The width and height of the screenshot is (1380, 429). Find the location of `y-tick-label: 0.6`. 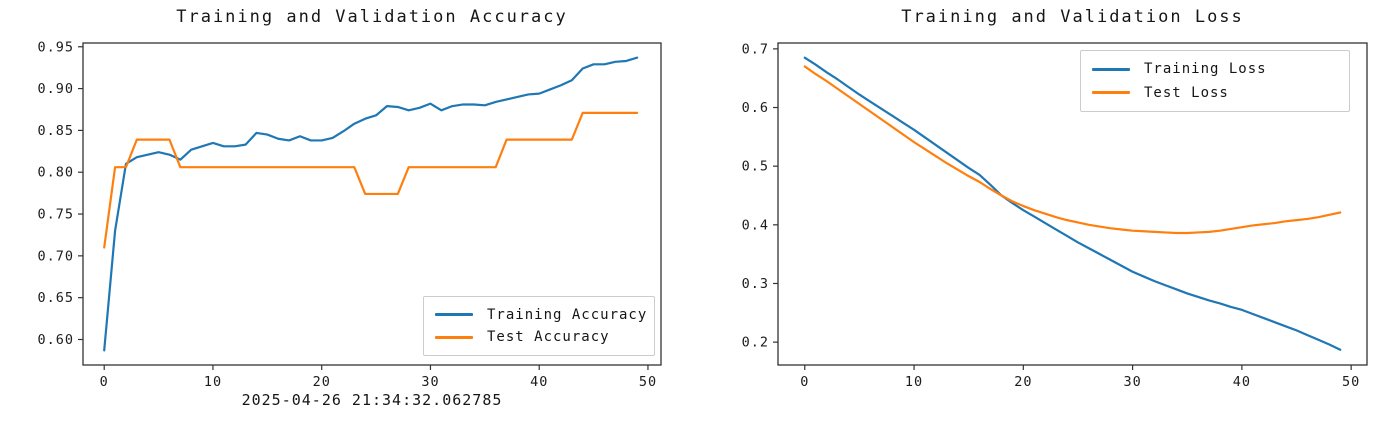

y-tick-label: 0.6 is located at coordinates (755, 108).